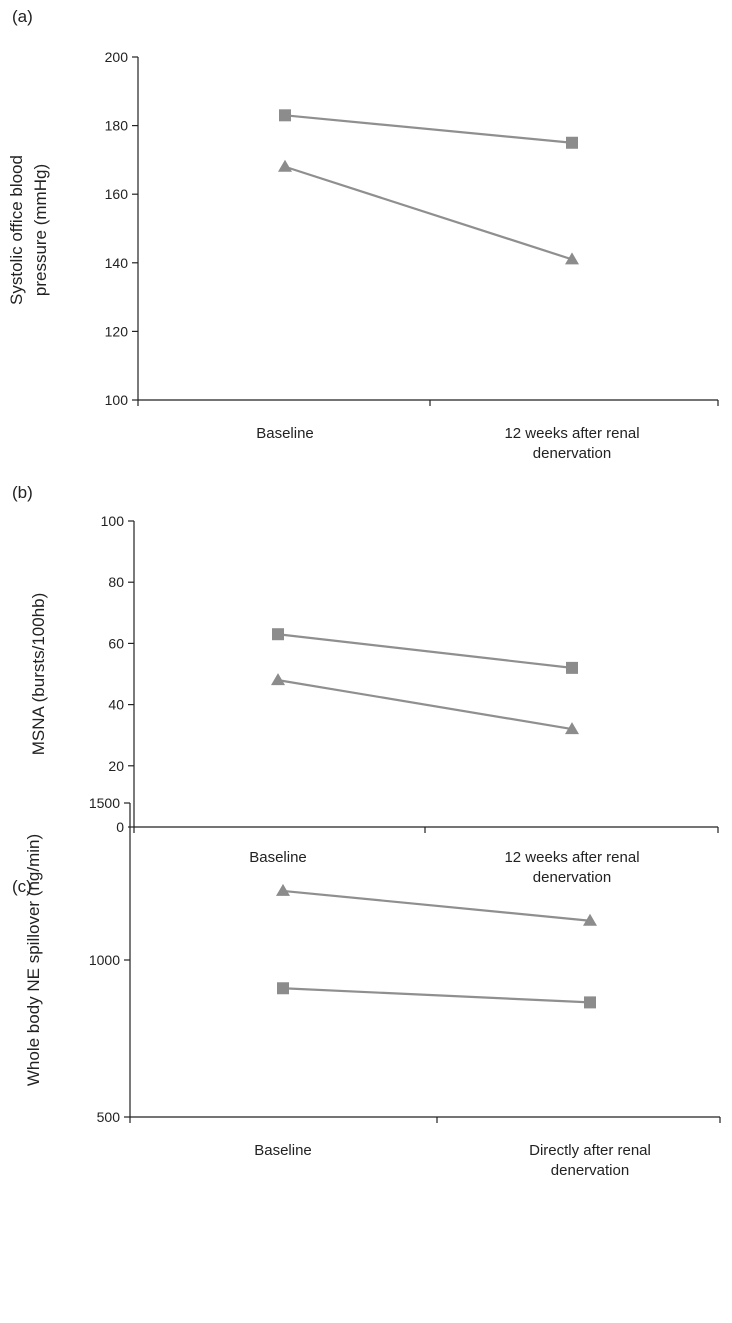 The image size is (732, 1323). What do you see at coordinates (22, 16) in the screenshot?
I see `panel-label: (a)` at bounding box center [22, 16].